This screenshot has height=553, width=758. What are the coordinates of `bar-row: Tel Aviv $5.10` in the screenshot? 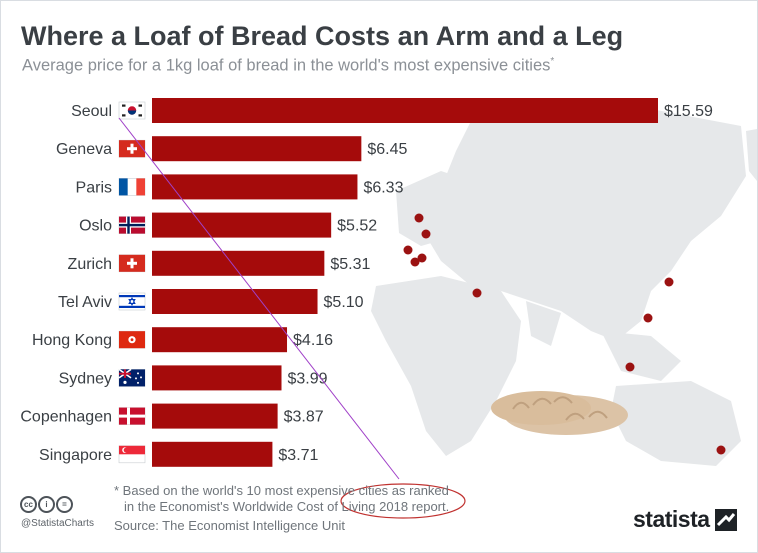 It's located at (211, 301).